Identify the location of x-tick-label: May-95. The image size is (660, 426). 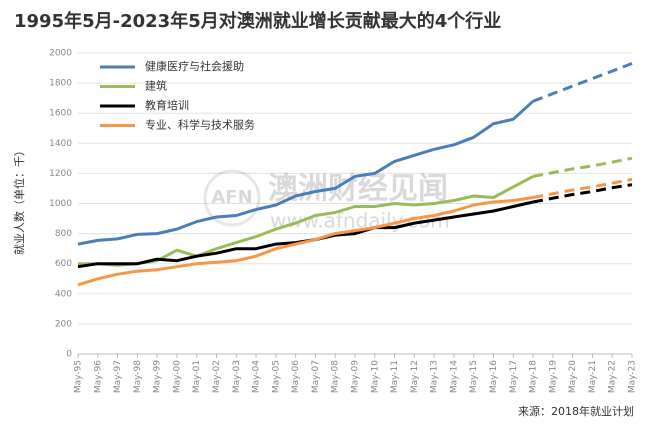
(79, 376).